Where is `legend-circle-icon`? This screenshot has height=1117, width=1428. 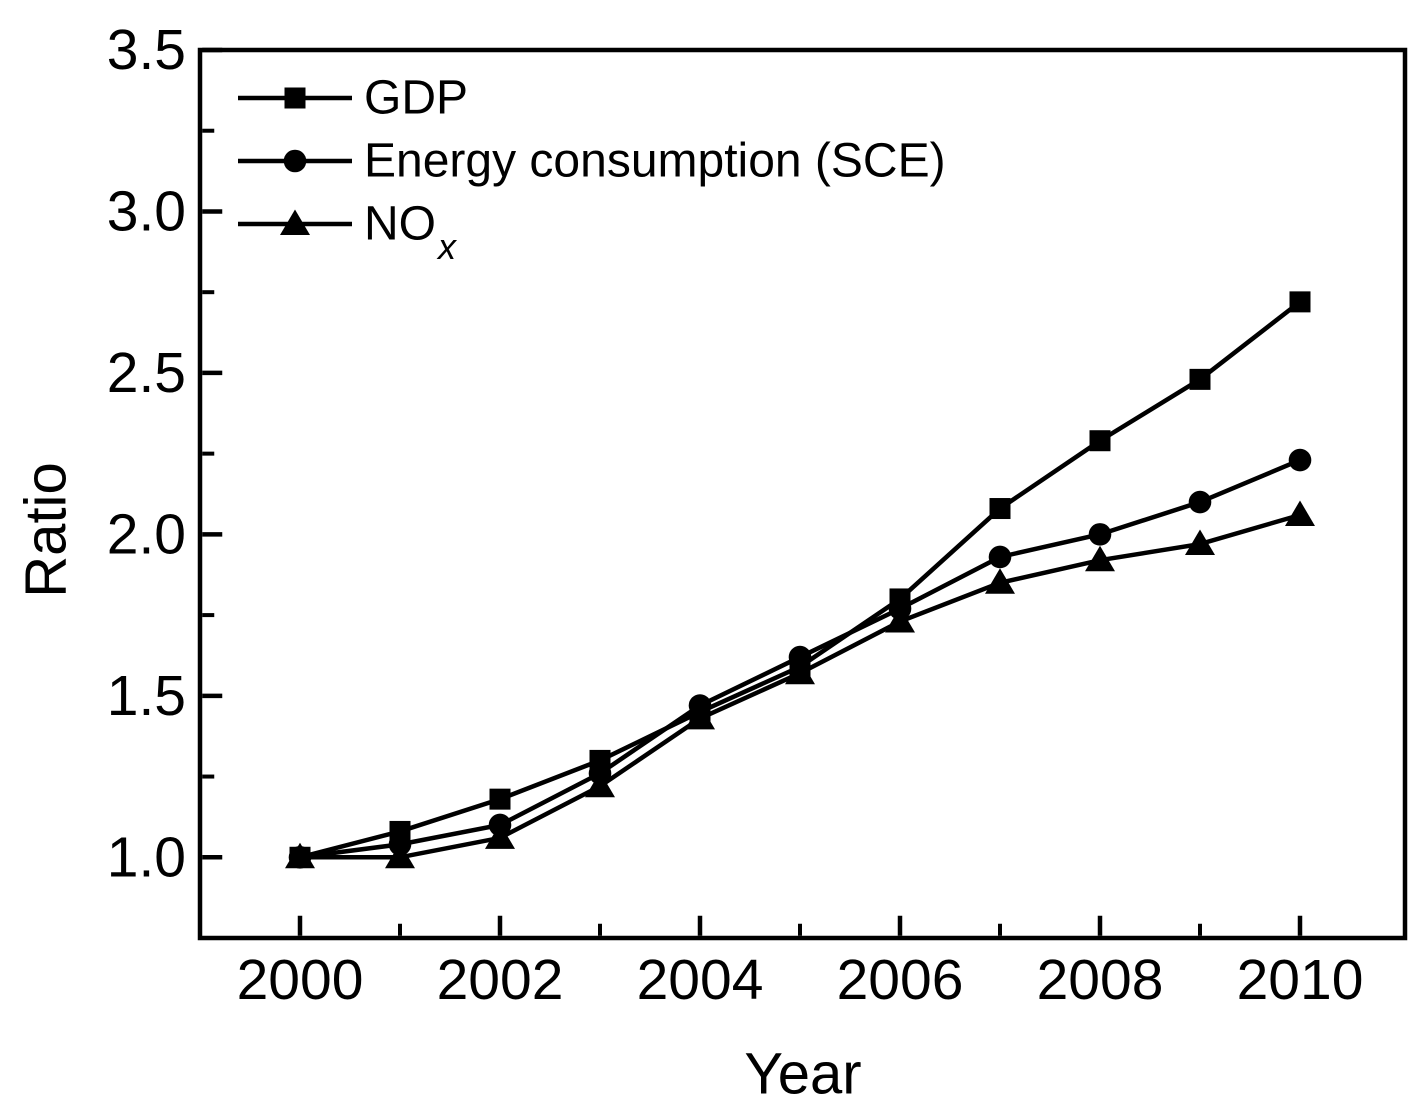 legend-circle-icon is located at coordinates (295, 161).